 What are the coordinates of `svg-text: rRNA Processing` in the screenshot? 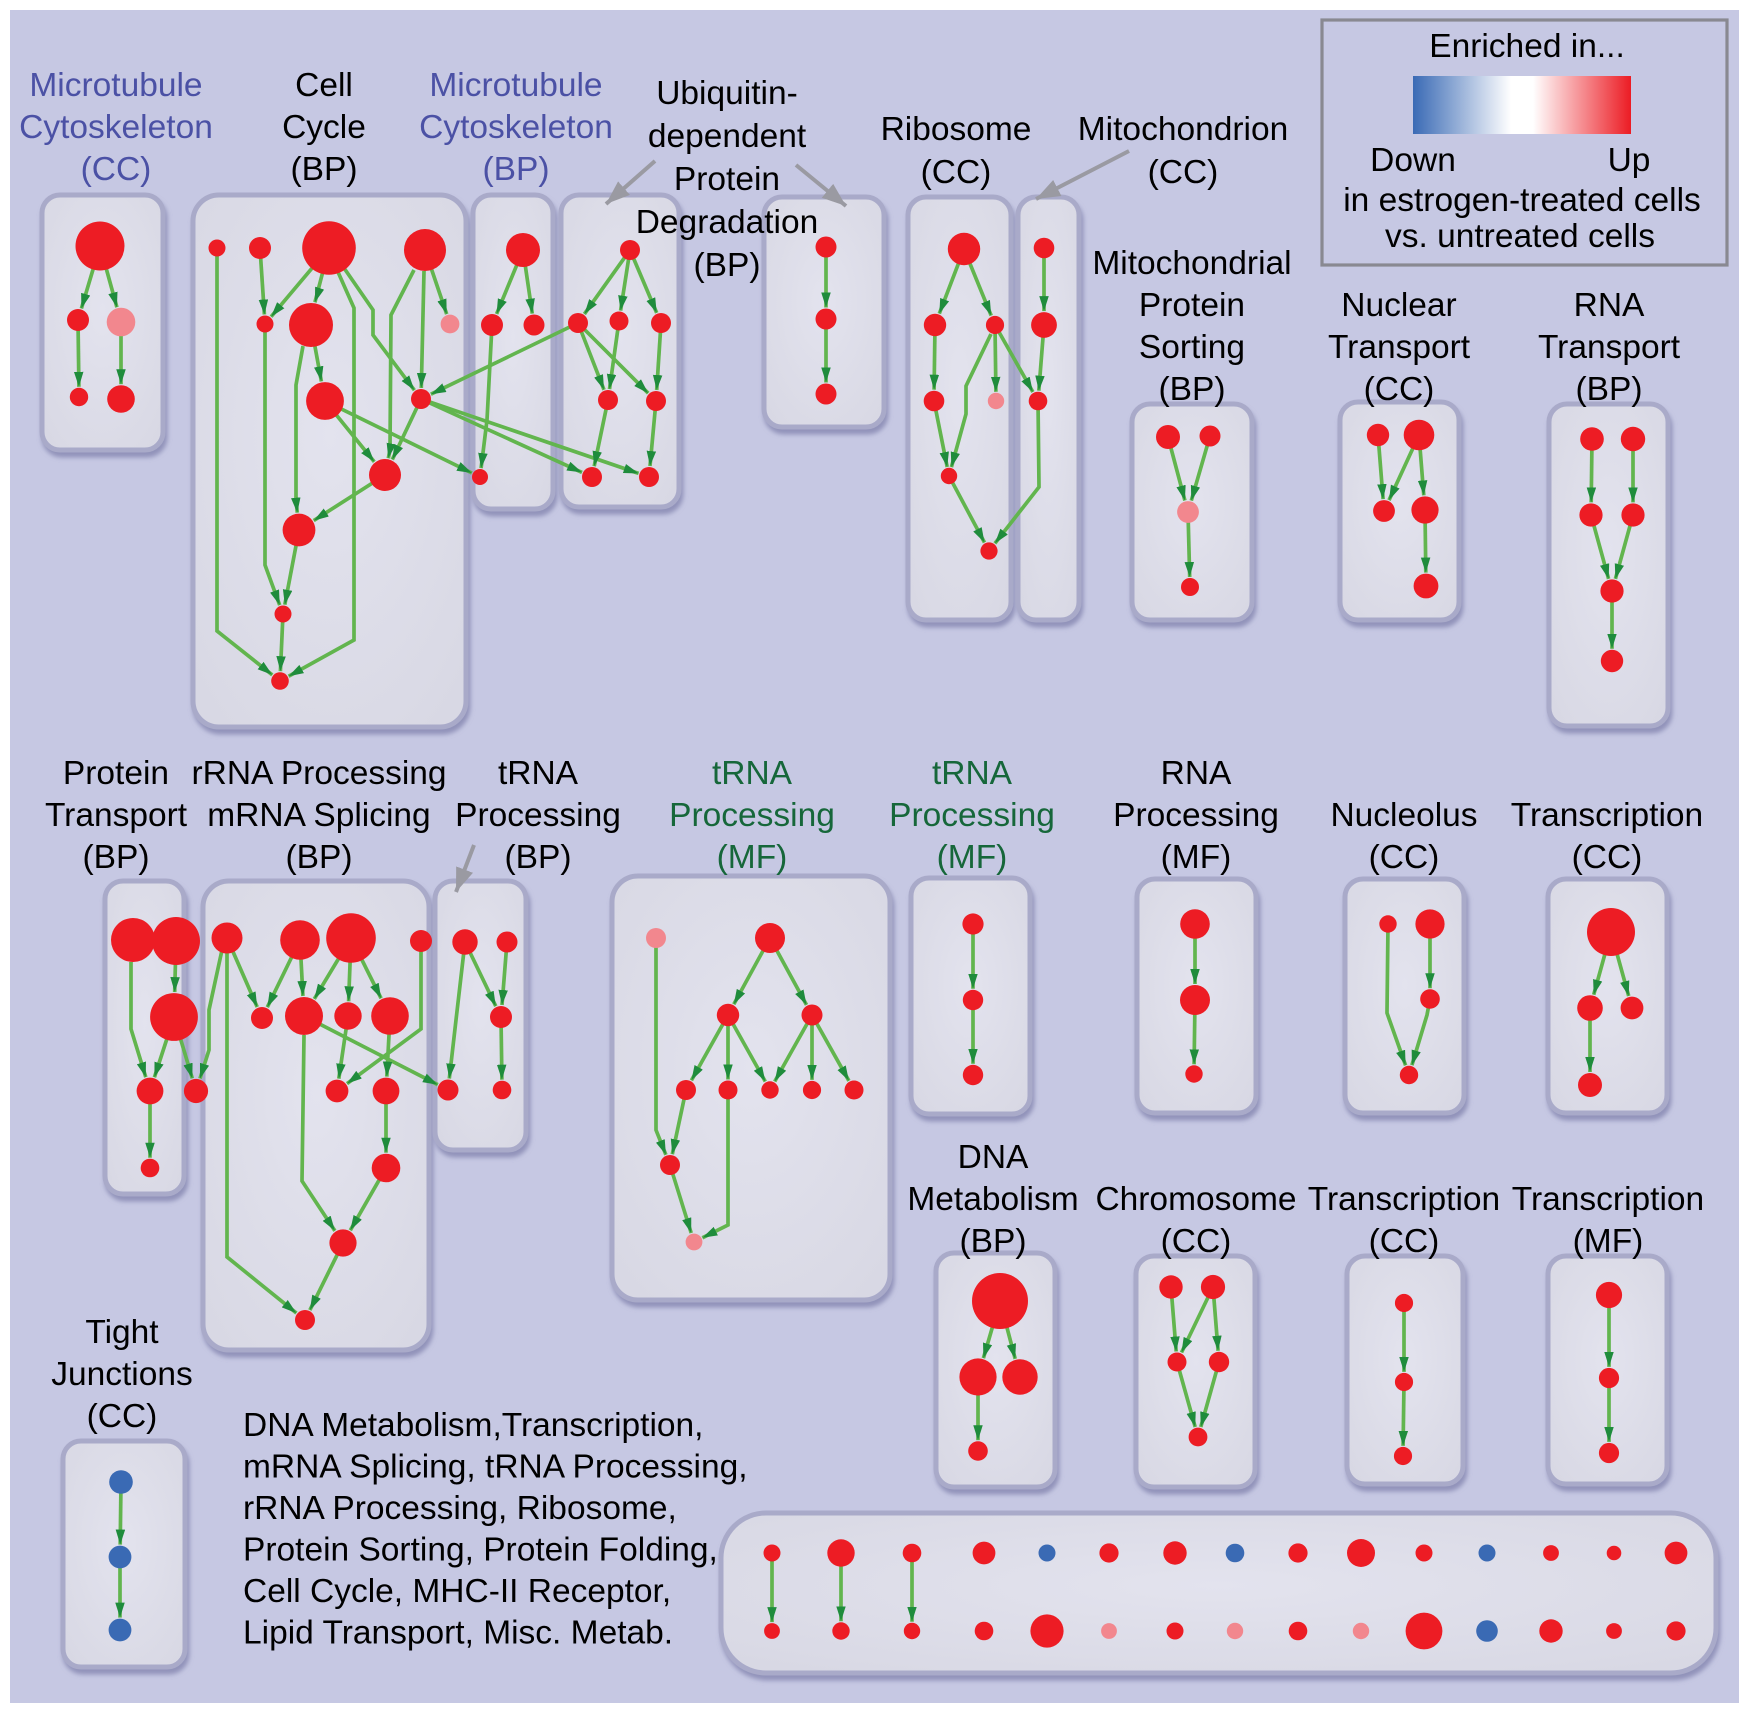 It's located at (318, 773).